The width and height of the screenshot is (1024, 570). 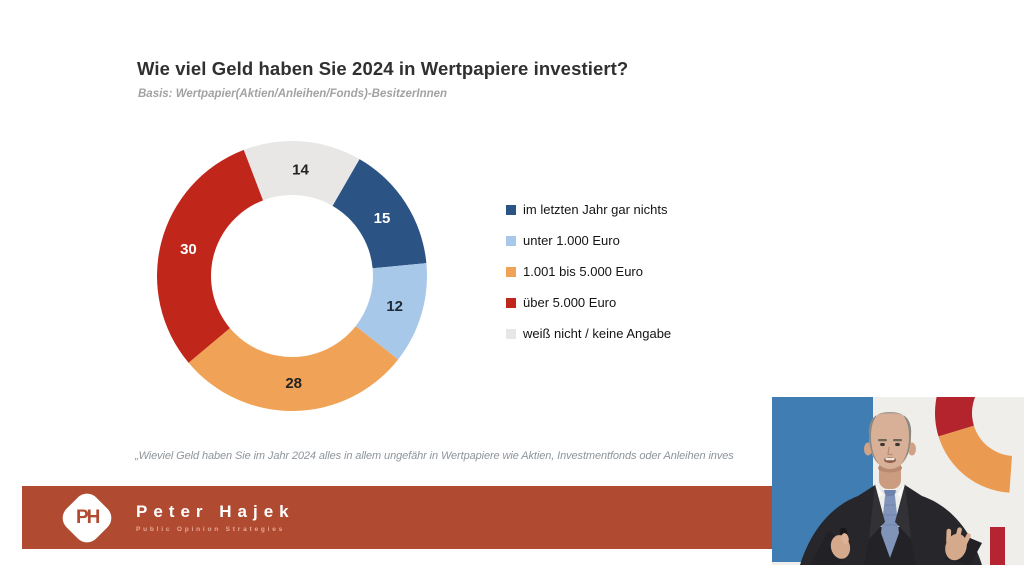 What do you see at coordinates (571, 240) in the screenshot?
I see `legend-label: unter 1.000 Euro` at bounding box center [571, 240].